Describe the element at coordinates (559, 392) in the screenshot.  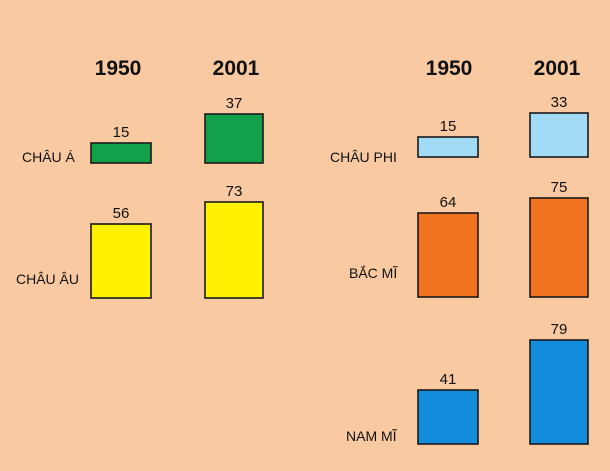
I see `bar-nam-mi-2001` at that location.